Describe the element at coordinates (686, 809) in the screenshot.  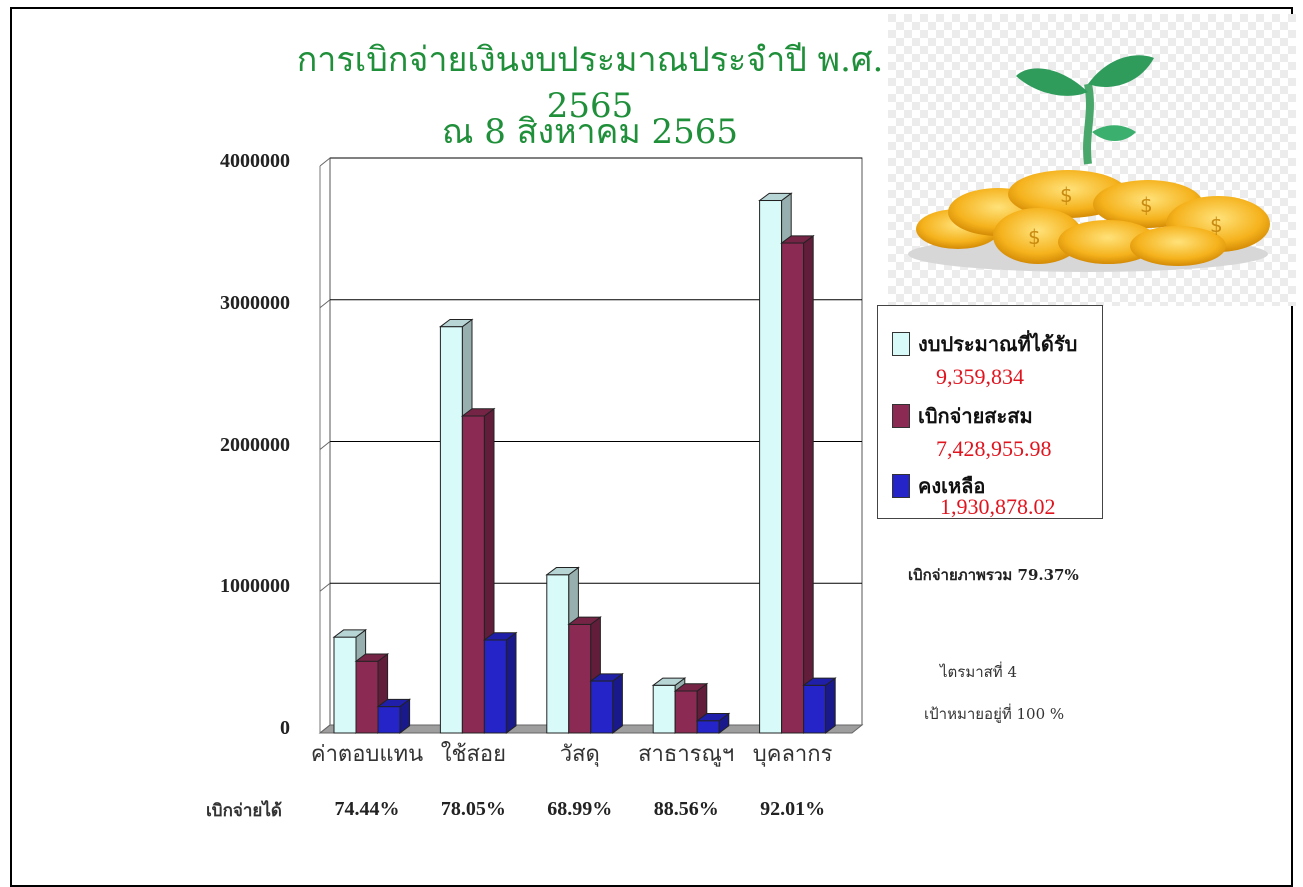
I see `percent-label: 88.56%` at that location.